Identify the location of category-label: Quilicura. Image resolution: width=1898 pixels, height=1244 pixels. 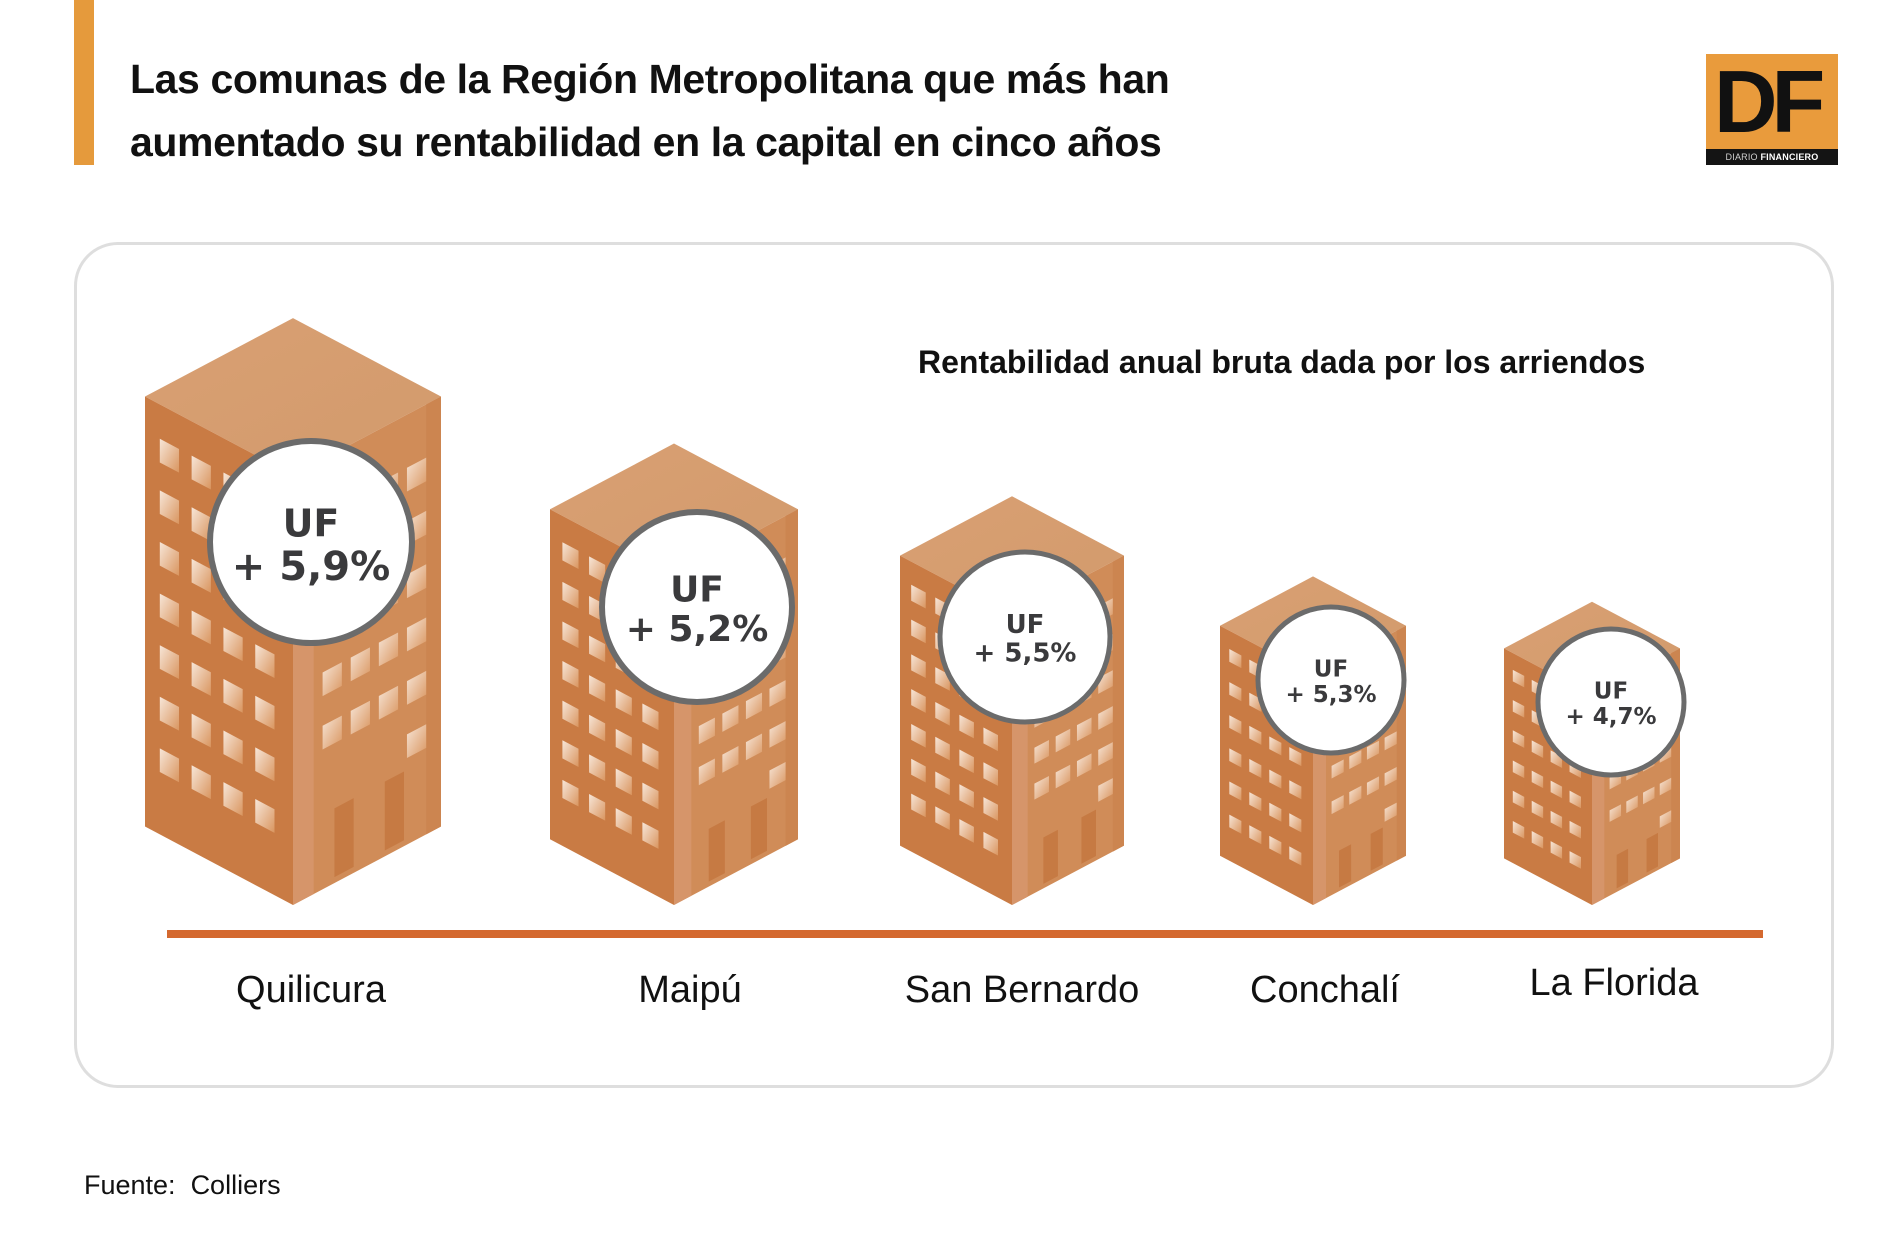
(311, 990).